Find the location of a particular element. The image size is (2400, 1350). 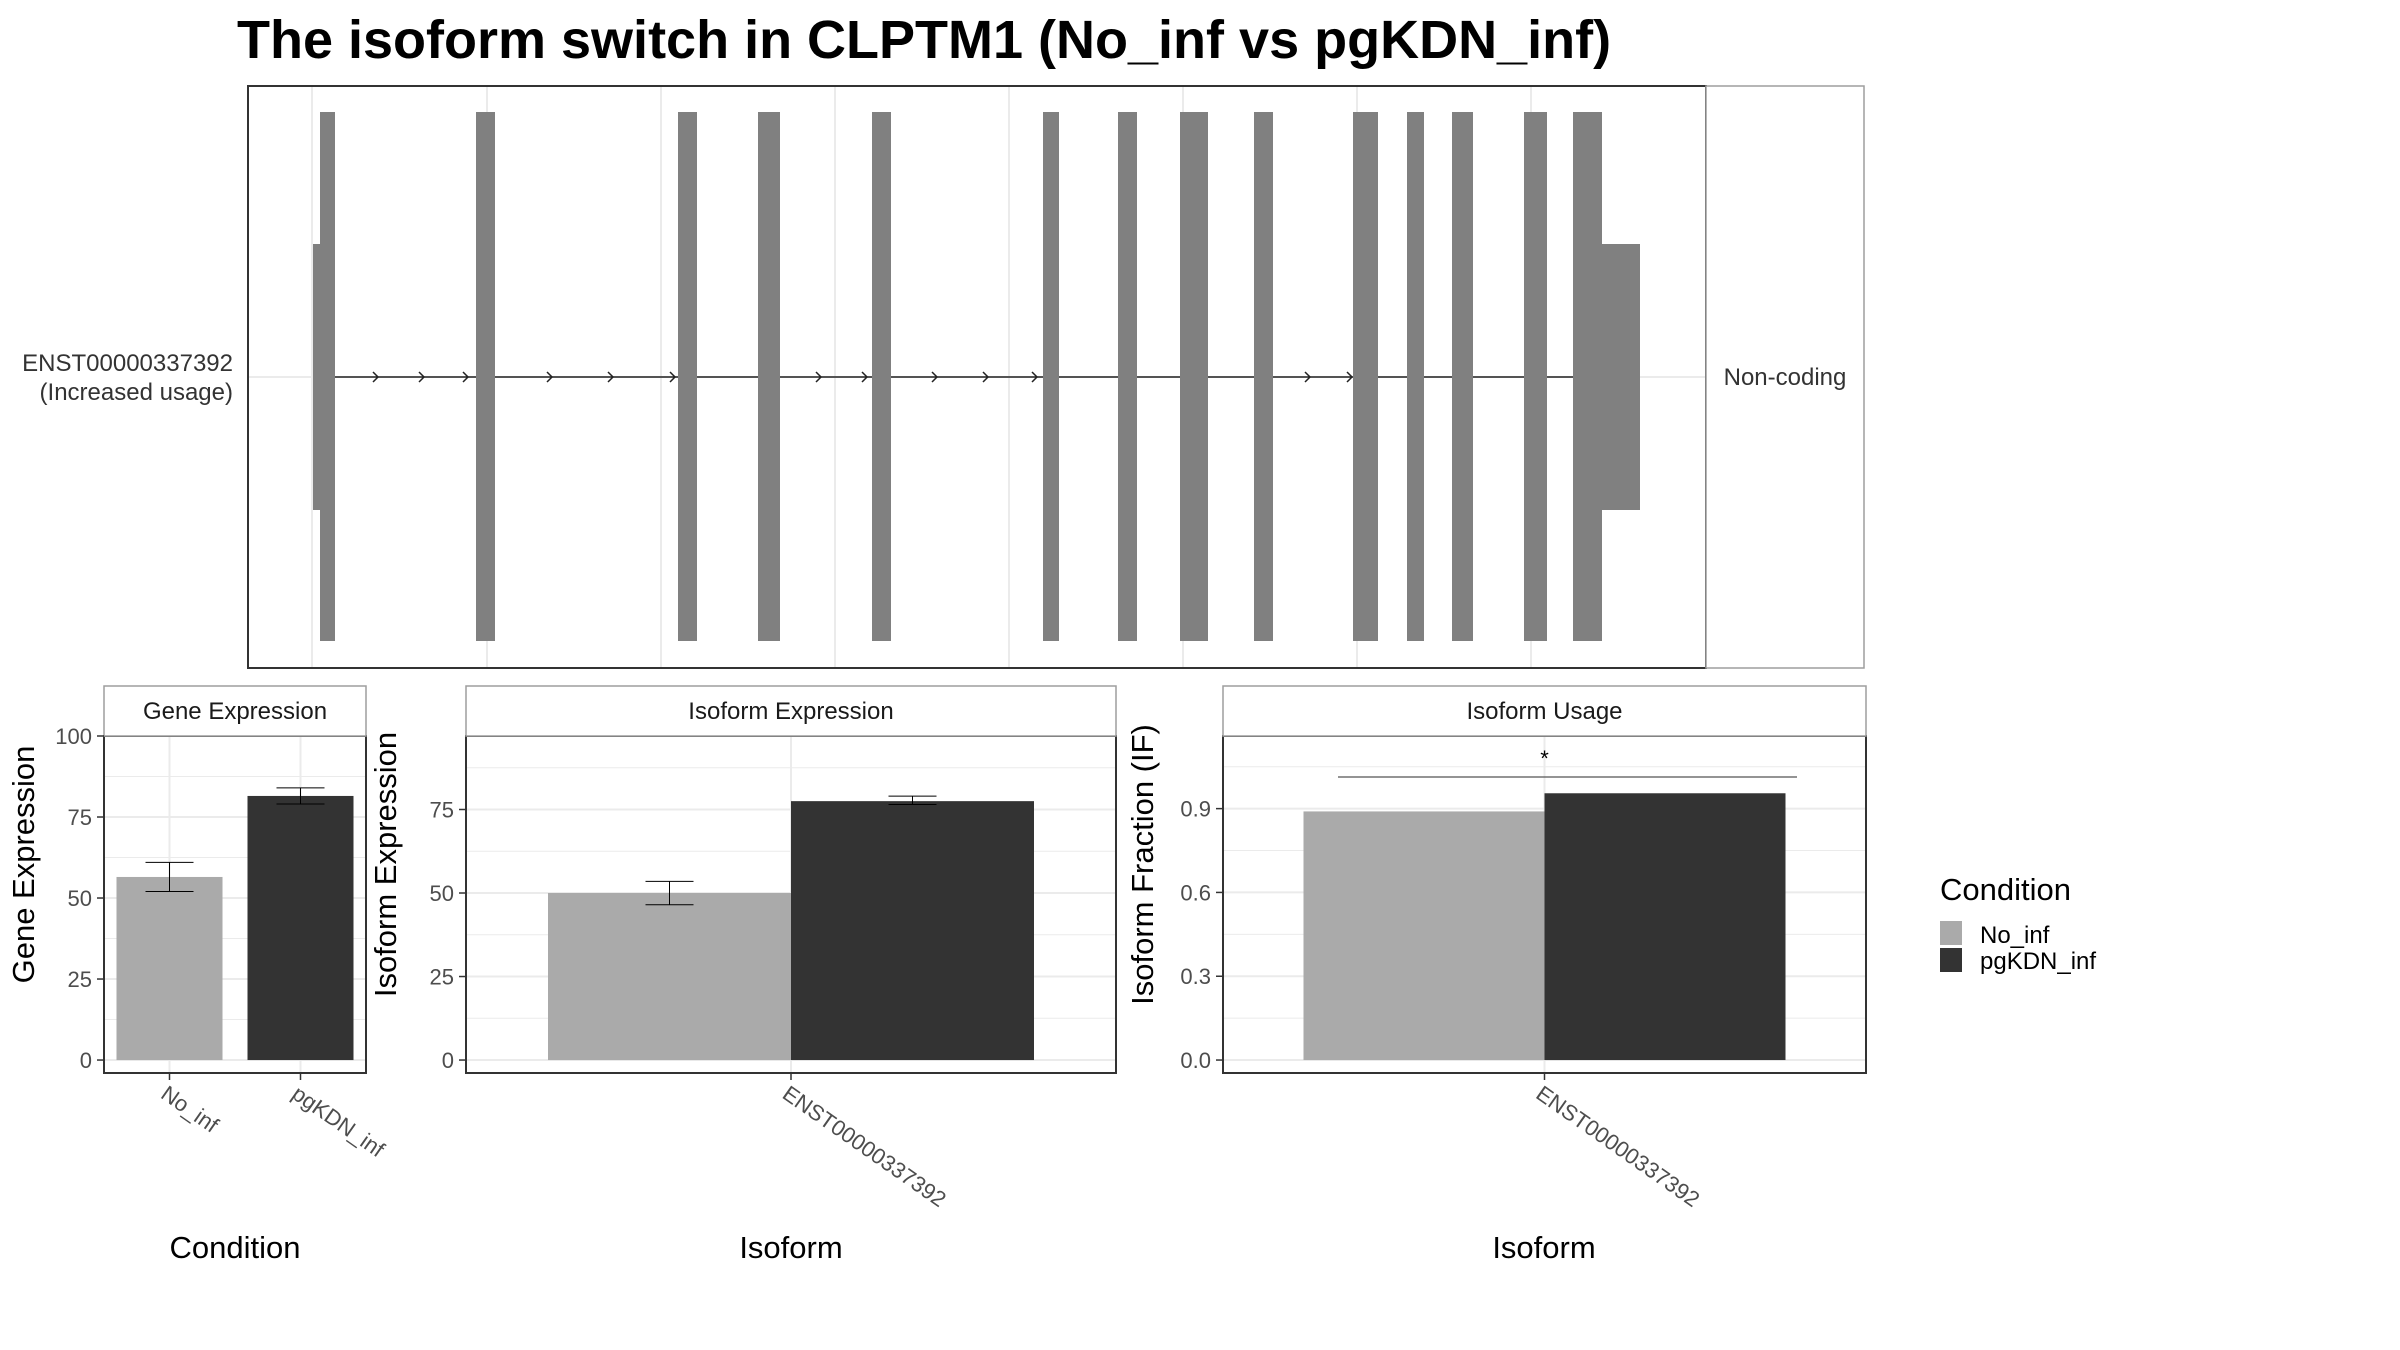

isoform-usage-ytick-label: 0.3 is located at coordinates (1195, 976).